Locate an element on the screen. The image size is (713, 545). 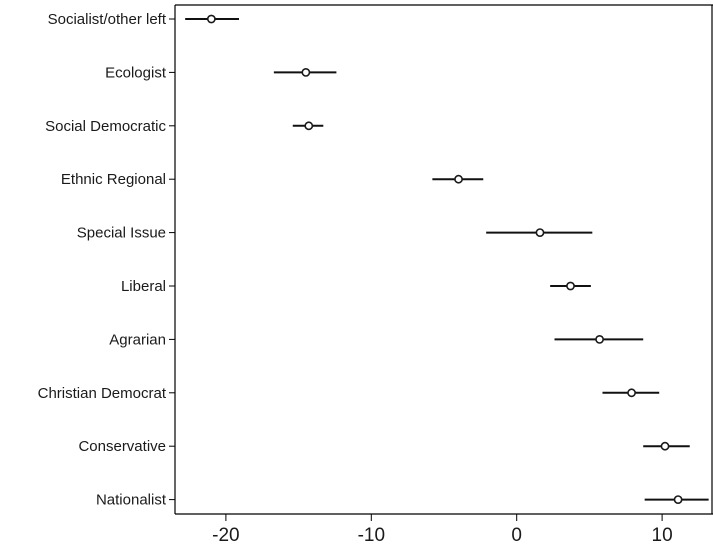
x-tick-label: -20 is located at coordinates (225, 535).